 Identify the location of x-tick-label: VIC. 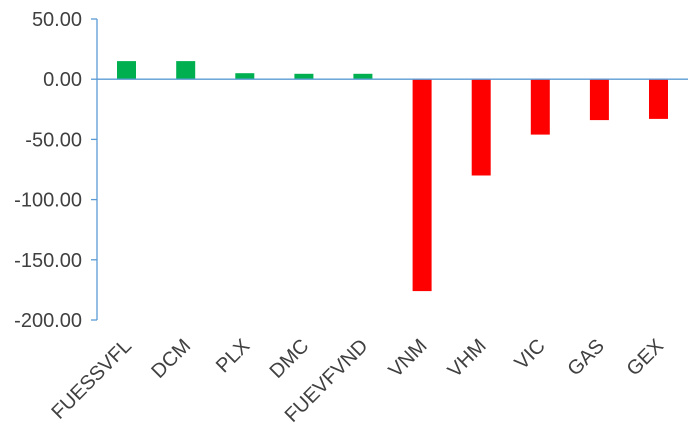
(530, 354).